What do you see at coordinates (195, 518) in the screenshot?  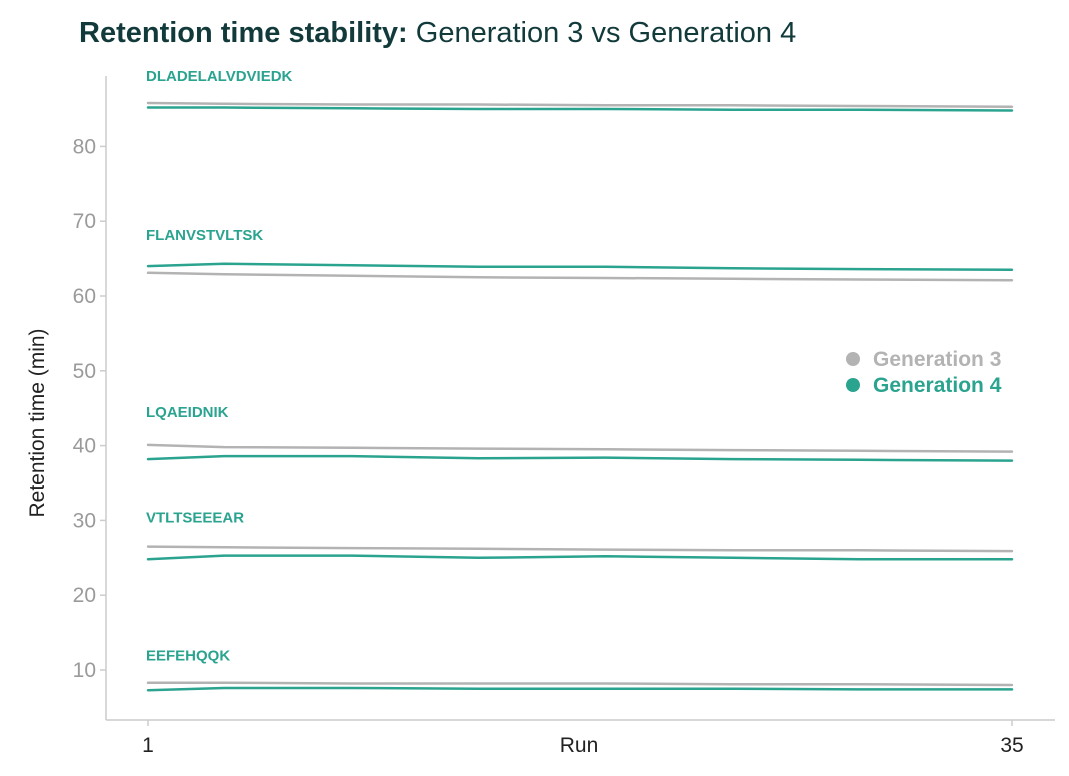 I see `peptide-label-vtltseeear: VTLTSEEEAR` at bounding box center [195, 518].